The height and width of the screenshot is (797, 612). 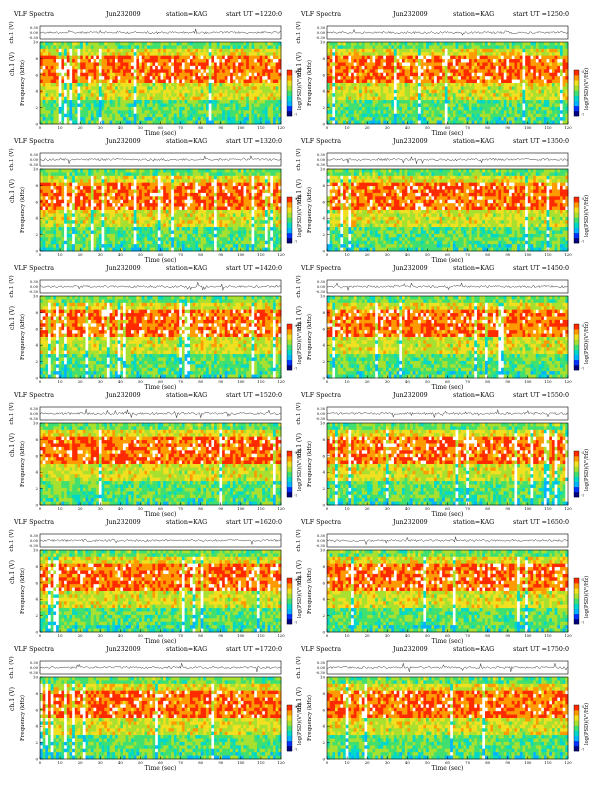 What do you see at coordinates (487, 127) in the screenshot?
I see `xtick: 80` at bounding box center [487, 127].